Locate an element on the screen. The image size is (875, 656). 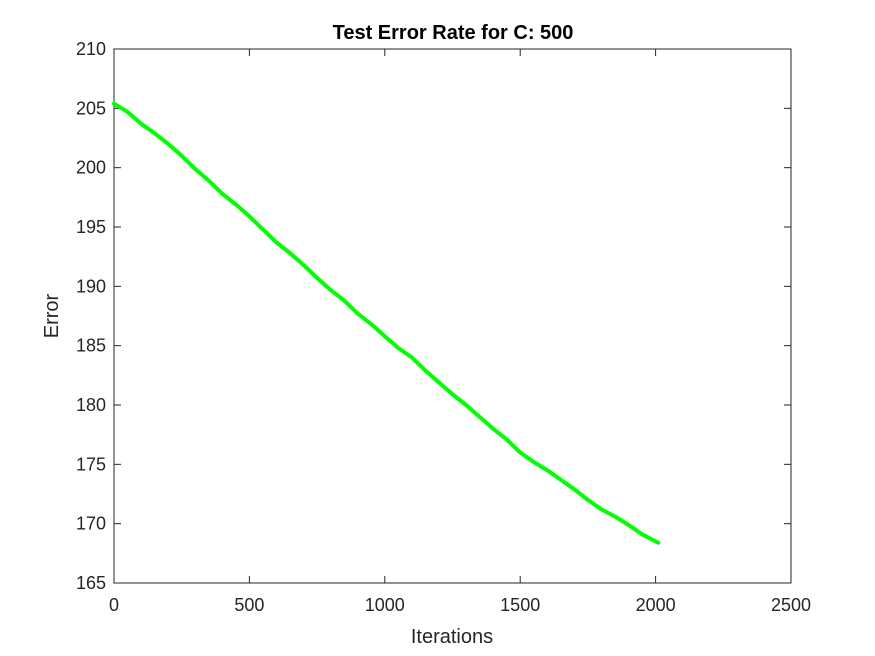
x-tick-label: 2000 is located at coordinates (656, 605).